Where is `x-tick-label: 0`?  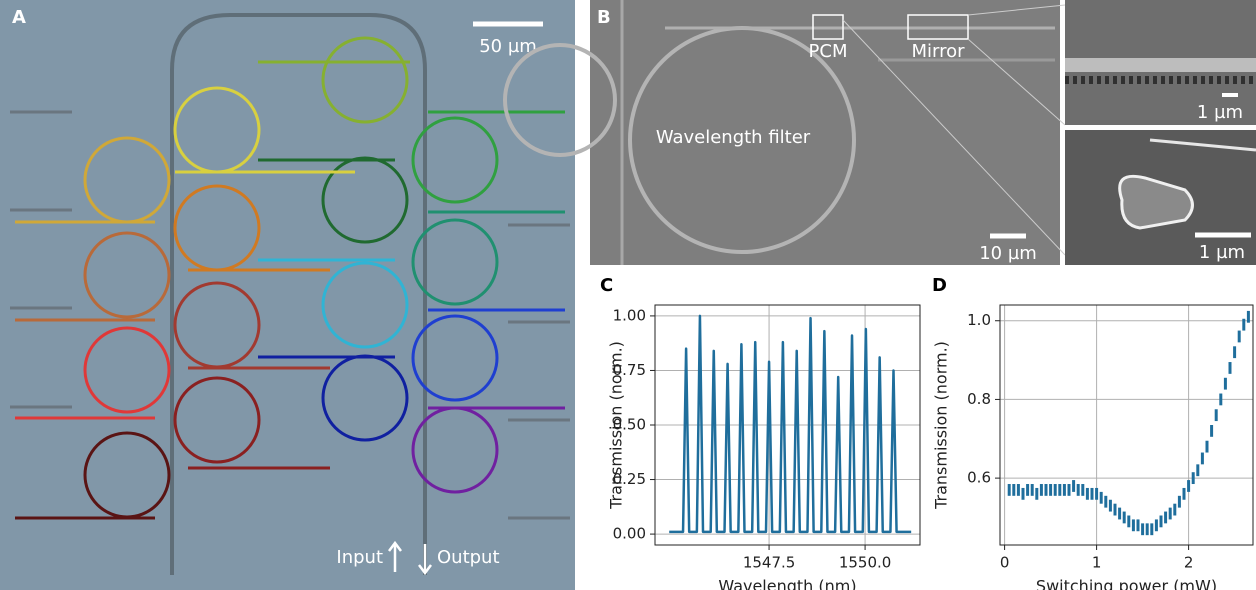 x-tick-label: 0 is located at coordinates (1005, 563).